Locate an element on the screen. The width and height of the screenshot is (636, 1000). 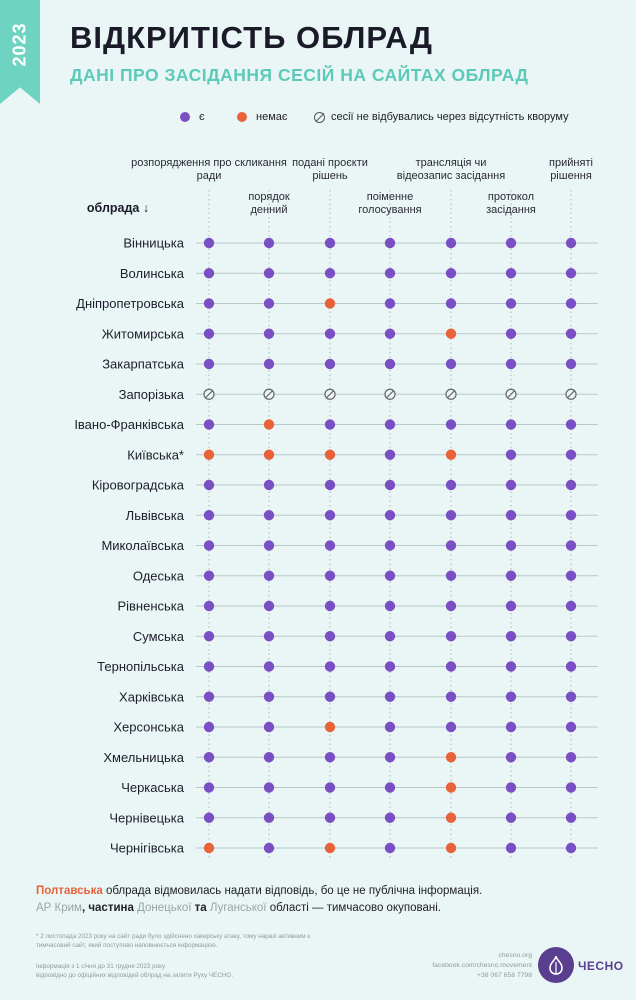
region-label: Хмельницька is located at coordinates (143, 757).